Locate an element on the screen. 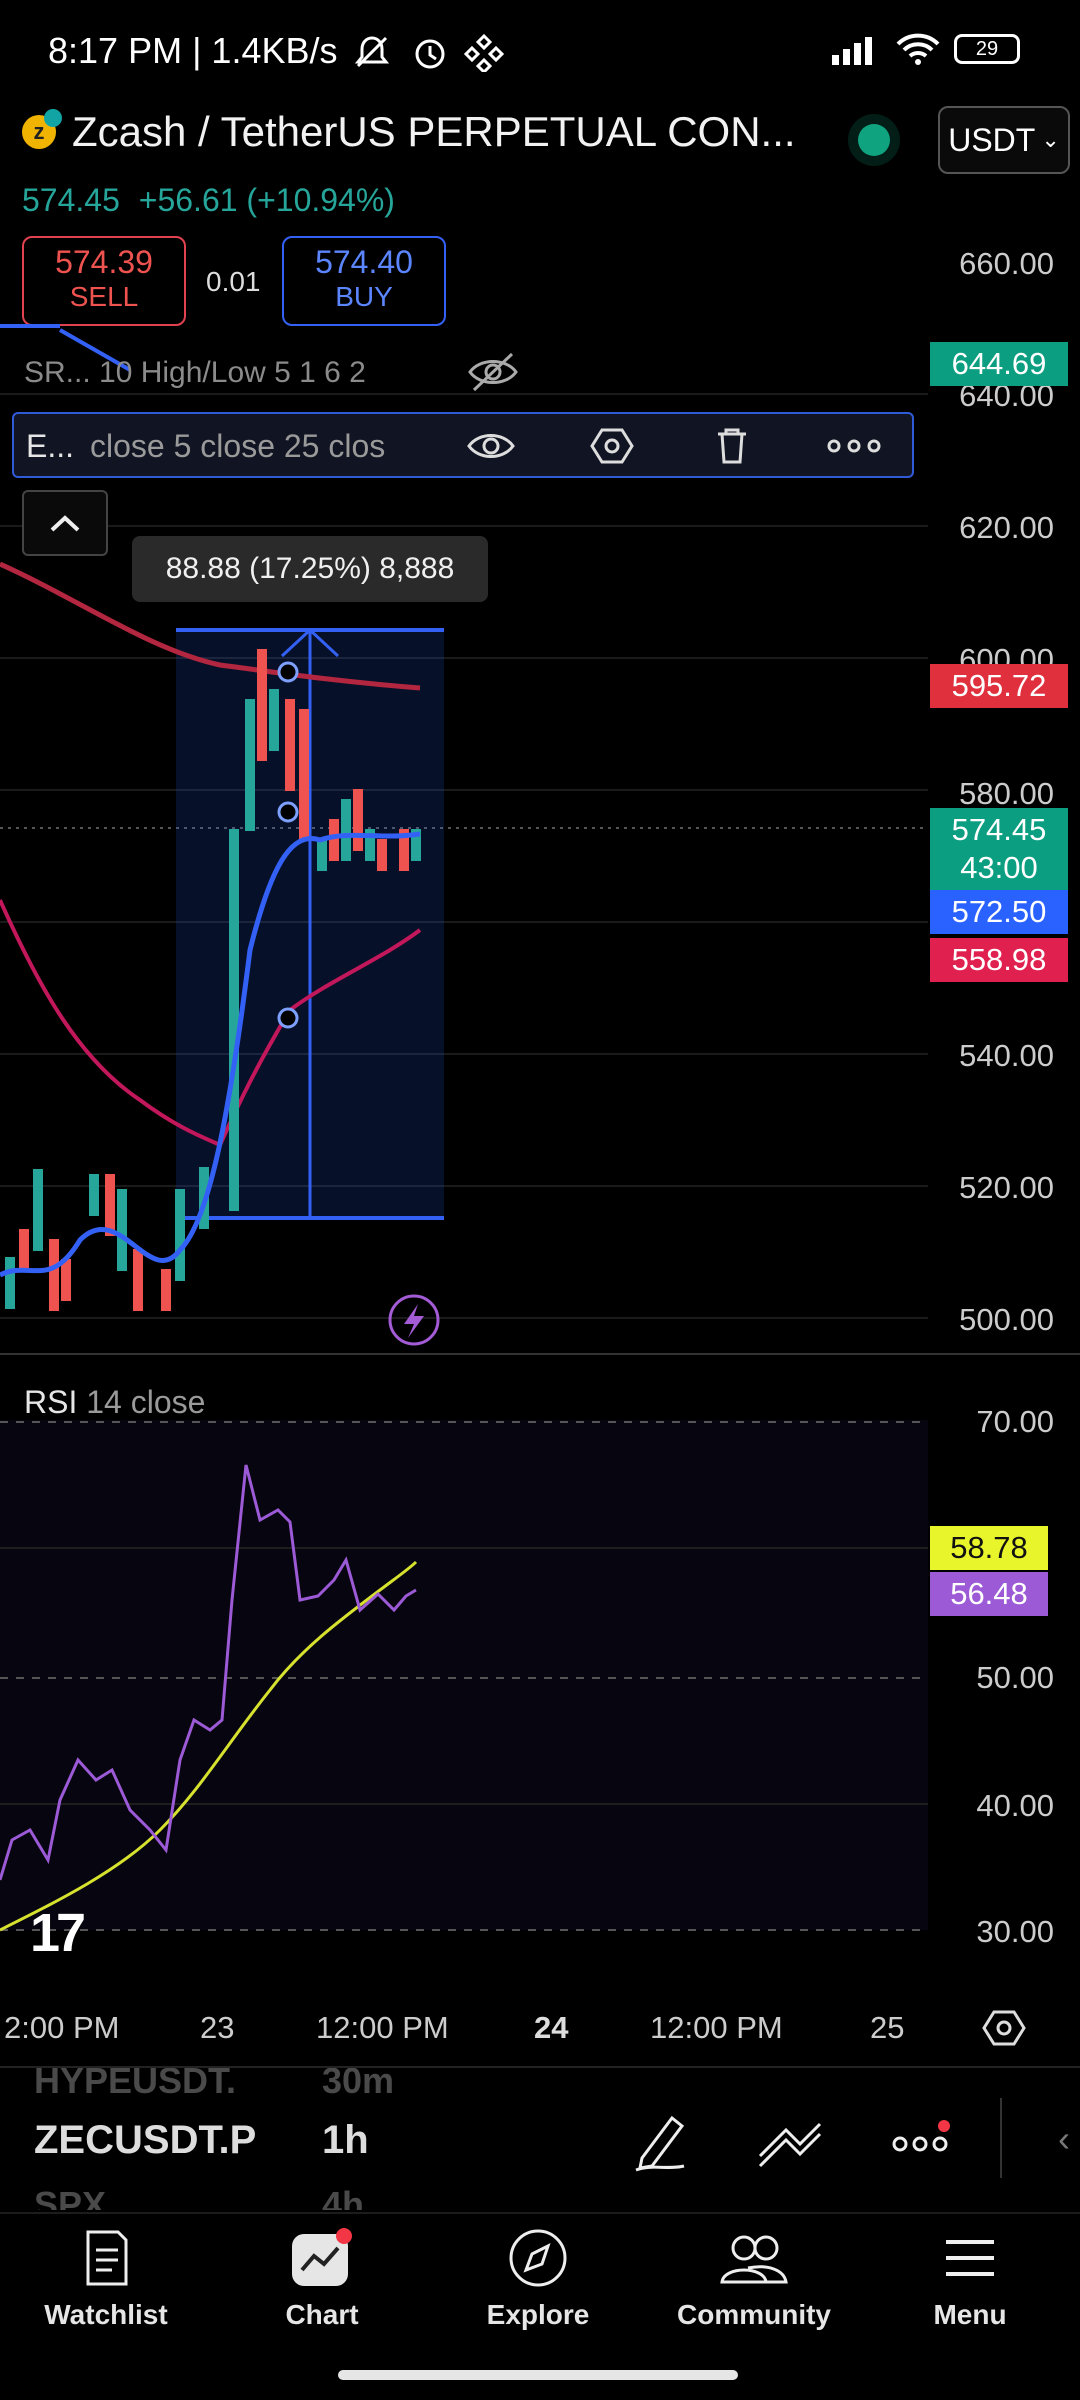 Image resolution: width=1080 pixels, height=2400 pixels. lightning-icon is located at coordinates (414, 1320).